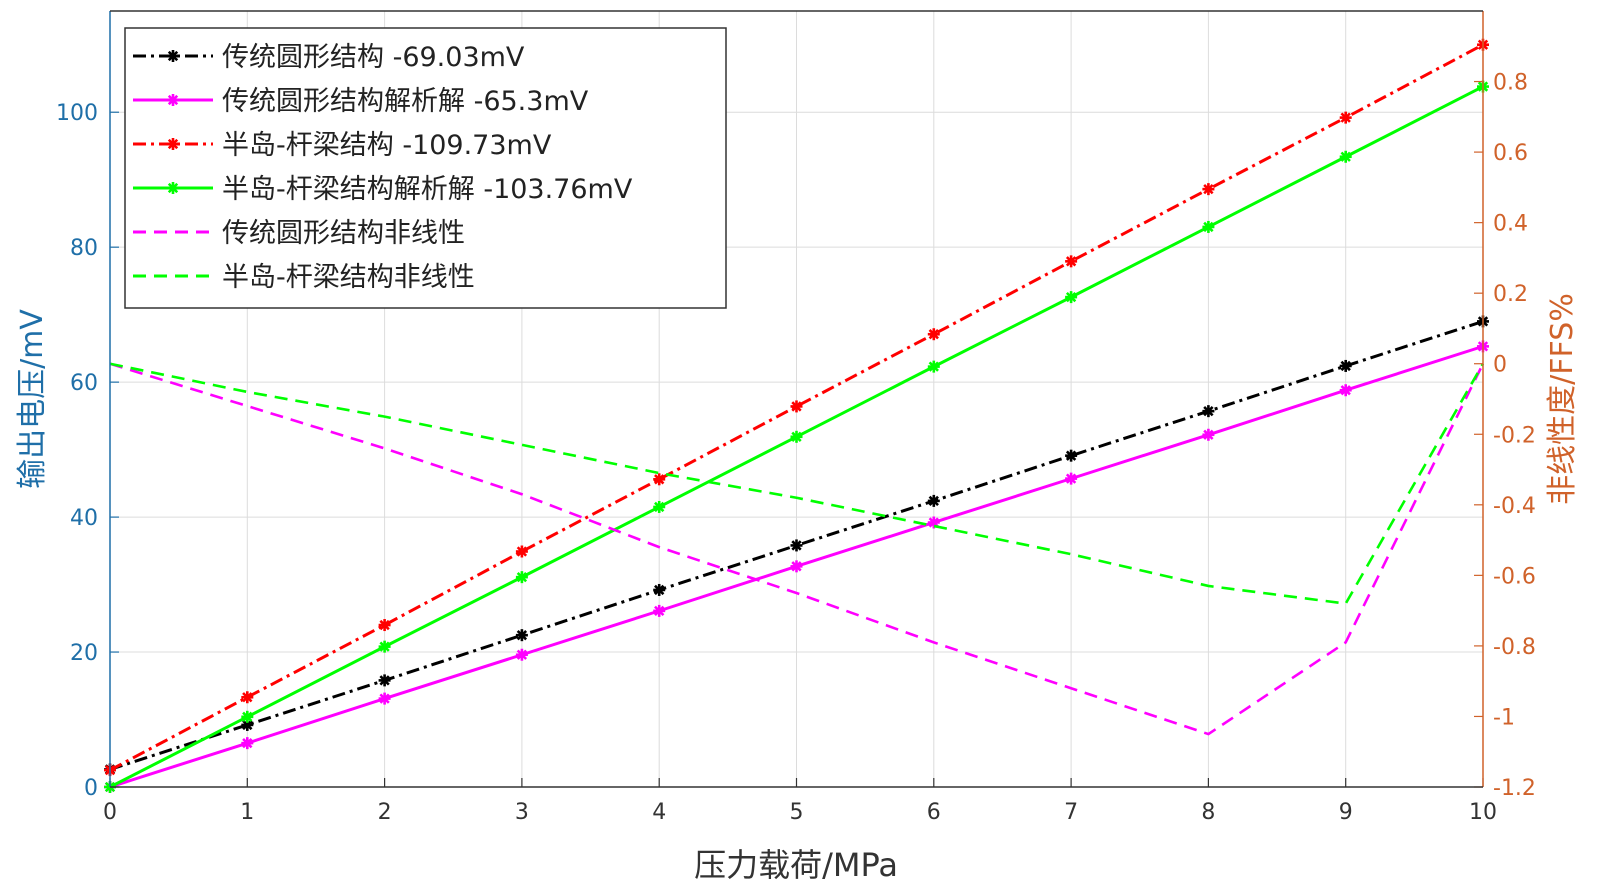 Image resolution: width=1599 pixels, height=888 pixels. I want to click on y-tick-label-right: -0.4, so click(1514, 506).